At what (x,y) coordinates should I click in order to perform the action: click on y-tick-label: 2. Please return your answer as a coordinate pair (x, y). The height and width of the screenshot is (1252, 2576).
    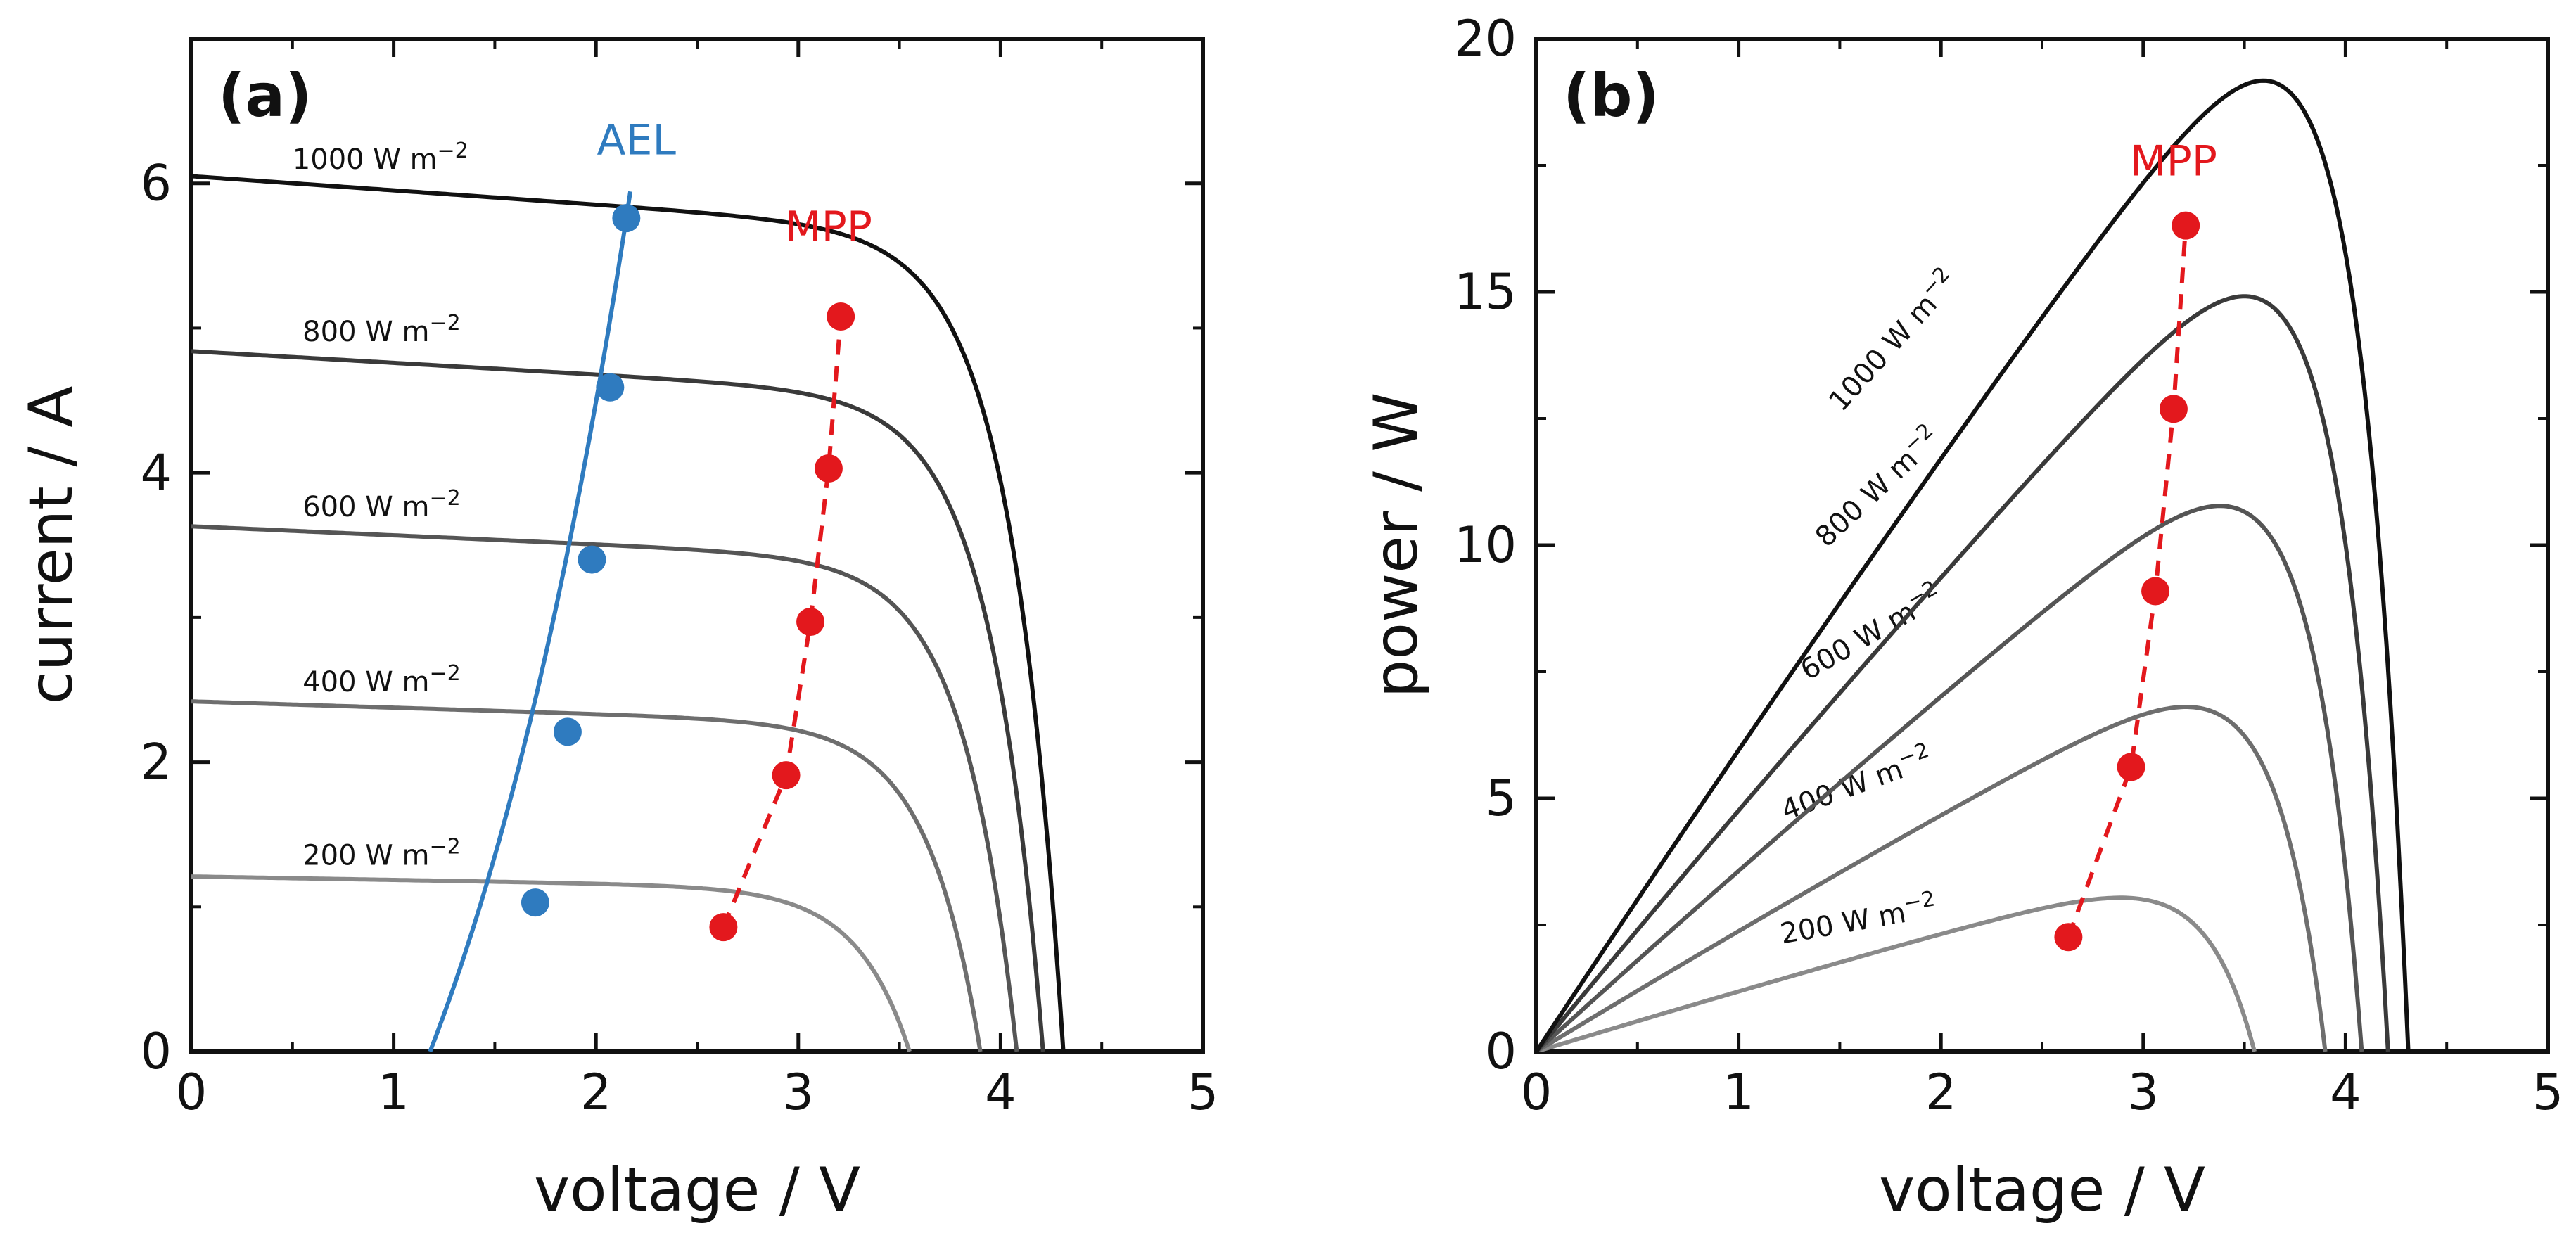
    Looking at the image, I should click on (156, 762).